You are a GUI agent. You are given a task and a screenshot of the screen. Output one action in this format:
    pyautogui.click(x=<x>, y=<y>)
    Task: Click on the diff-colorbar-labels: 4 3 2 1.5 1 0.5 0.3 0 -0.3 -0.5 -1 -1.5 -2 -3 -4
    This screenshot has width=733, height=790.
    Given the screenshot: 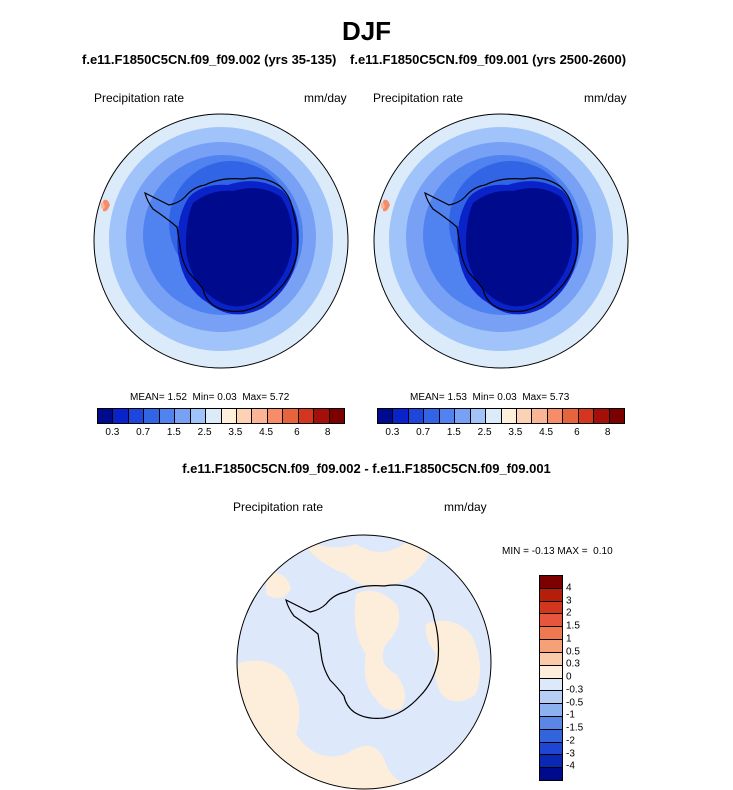 What is the action you would take?
    pyautogui.click(x=586, y=677)
    